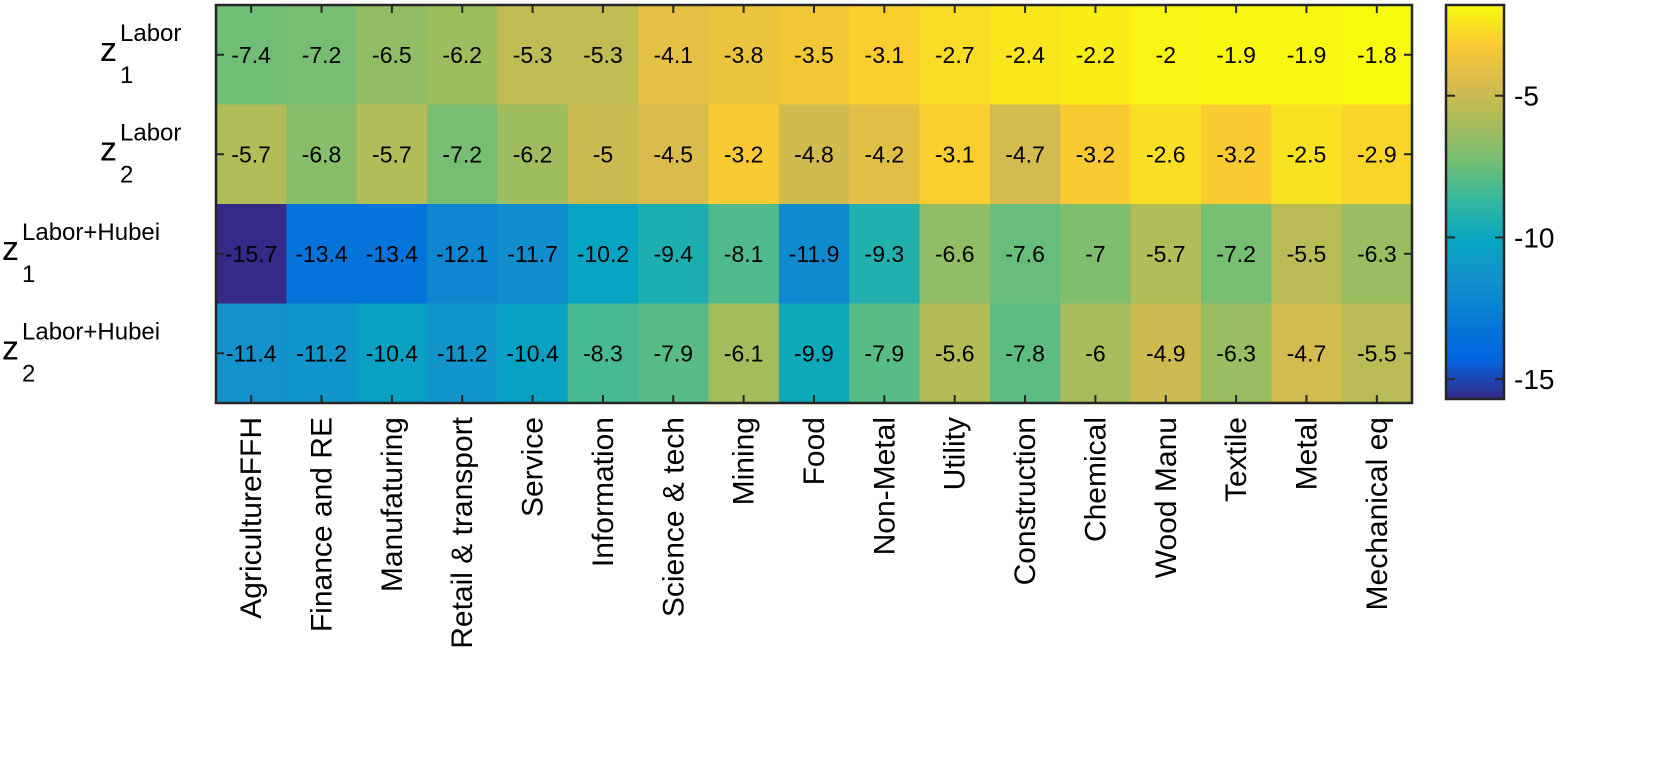  What do you see at coordinates (1306, 453) in the screenshot?
I see `x-tick-label: Metal` at bounding box center [1306, 453].